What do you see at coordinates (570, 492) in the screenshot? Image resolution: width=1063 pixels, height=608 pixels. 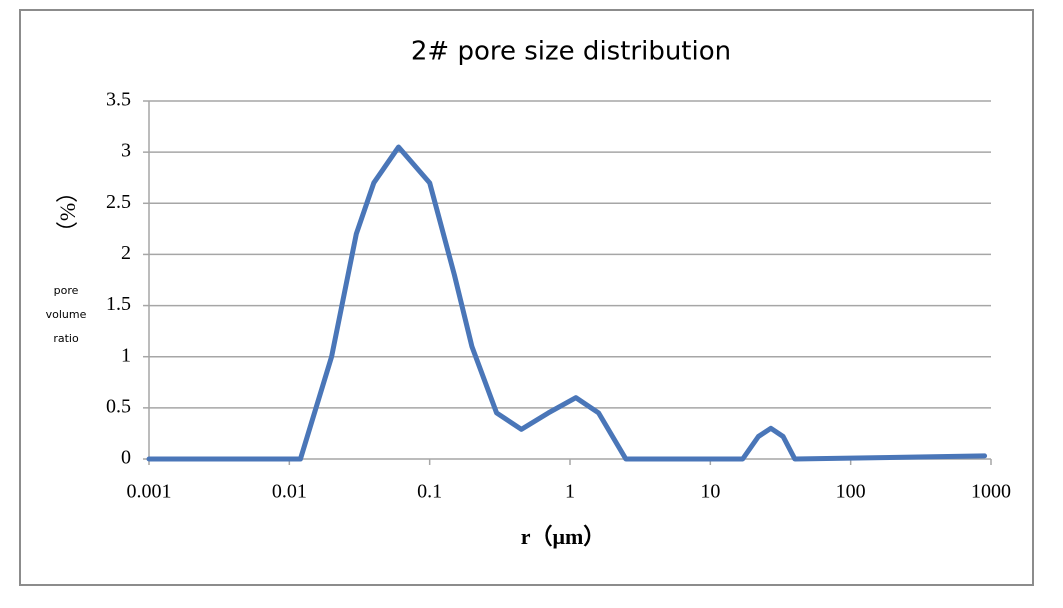 I see `x-tick-label: 1` at bounding box center [570, 492].